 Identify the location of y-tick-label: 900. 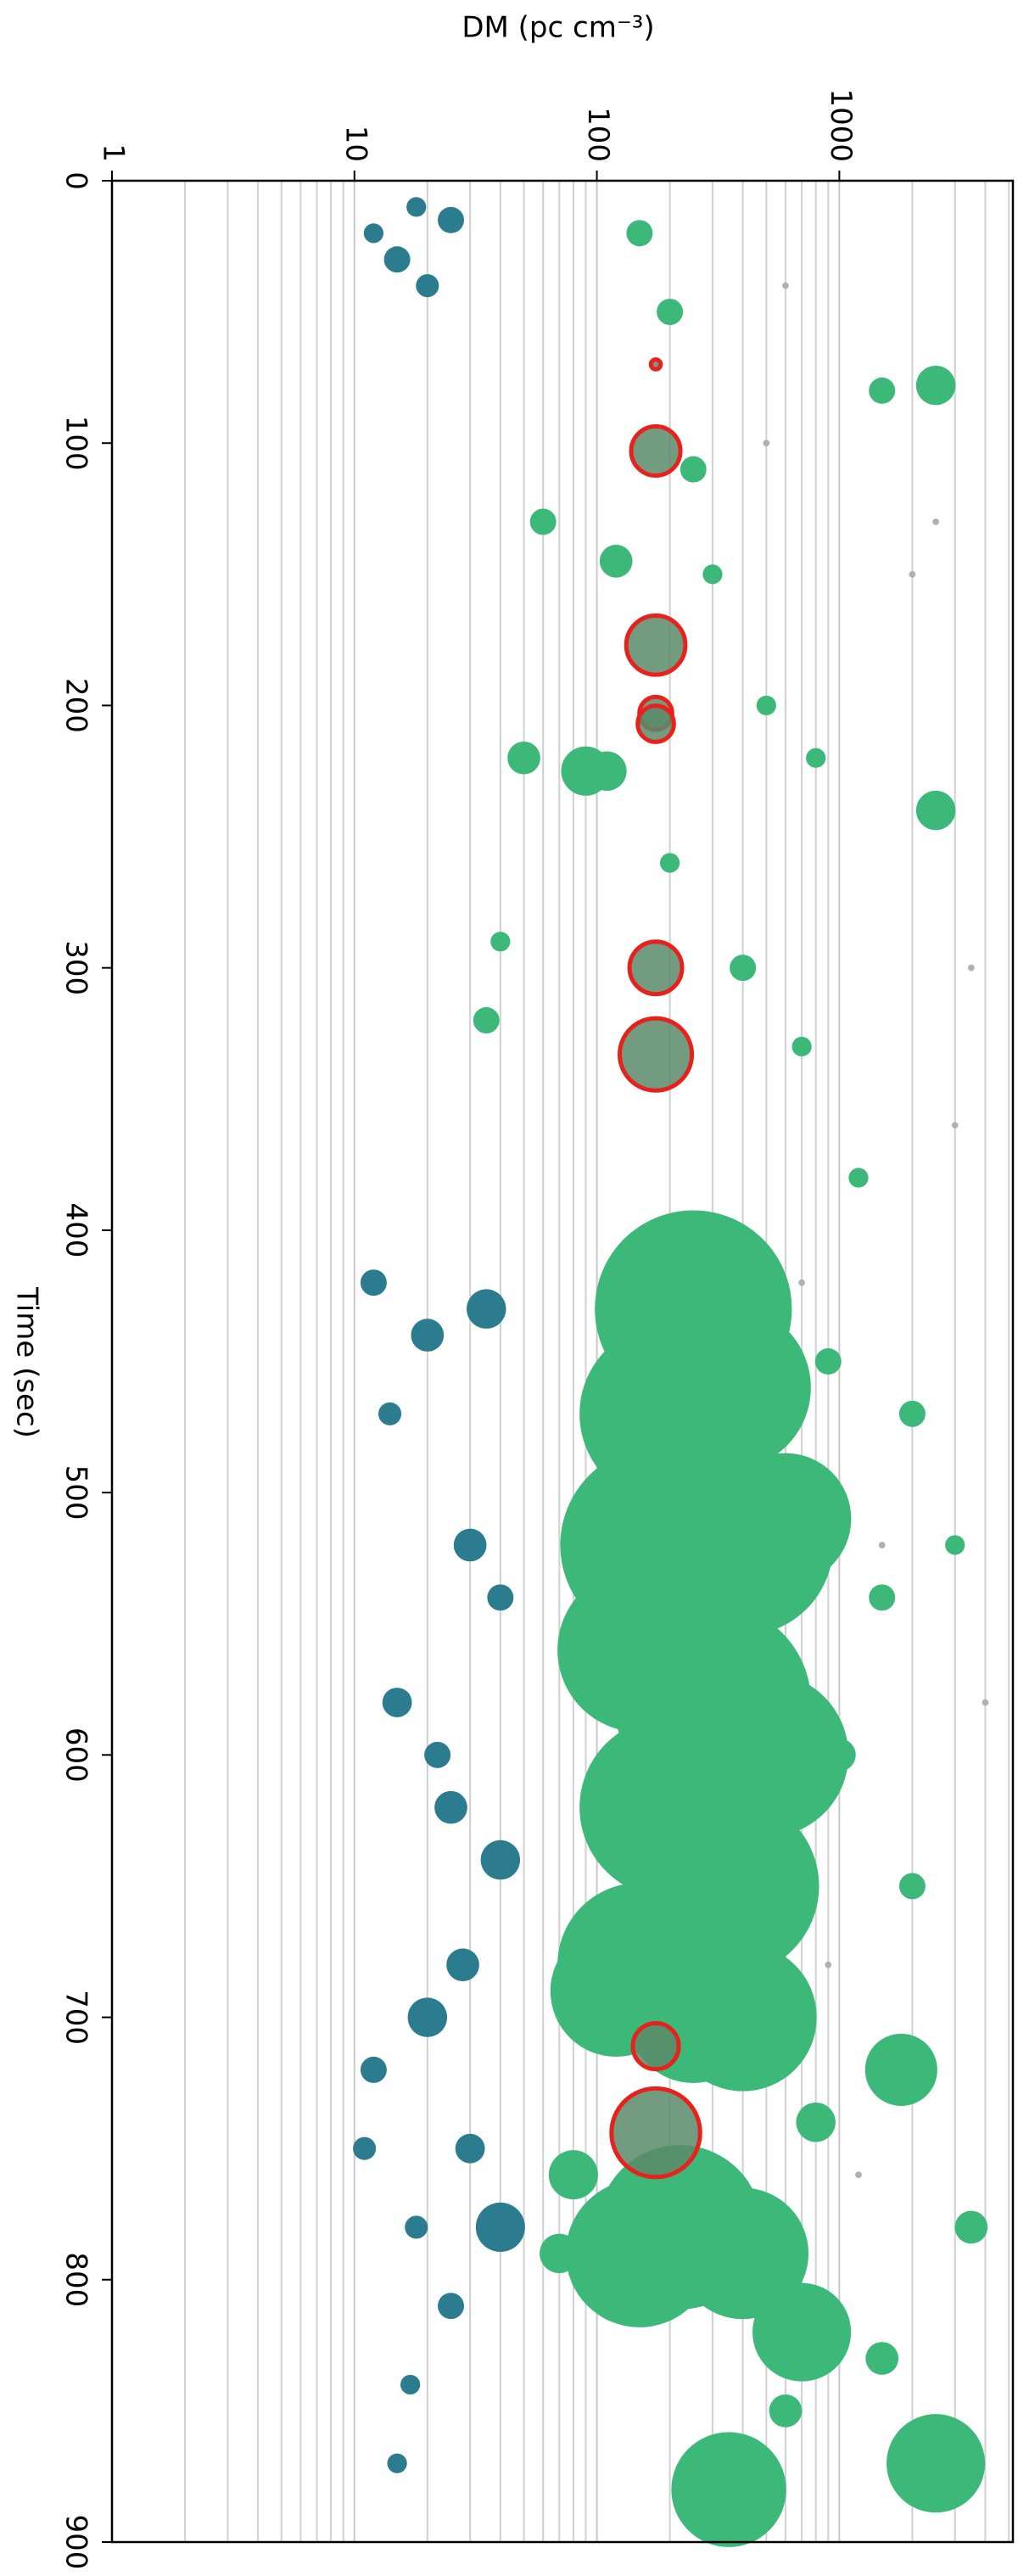
(76, 2543).